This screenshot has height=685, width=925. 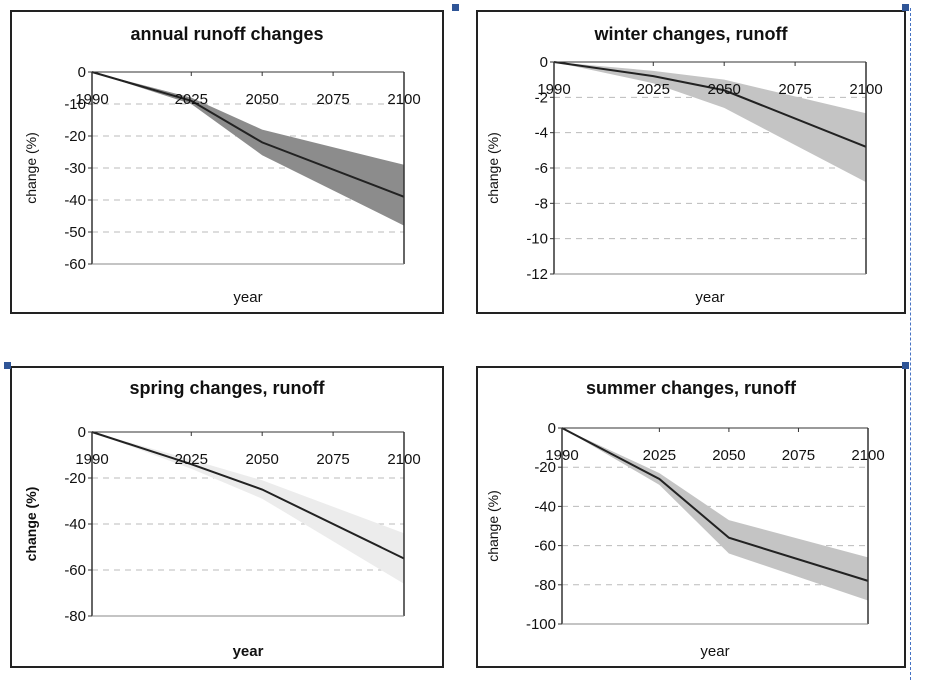 I want to click on y-tick-label: -30, so click(x=75, y=168).